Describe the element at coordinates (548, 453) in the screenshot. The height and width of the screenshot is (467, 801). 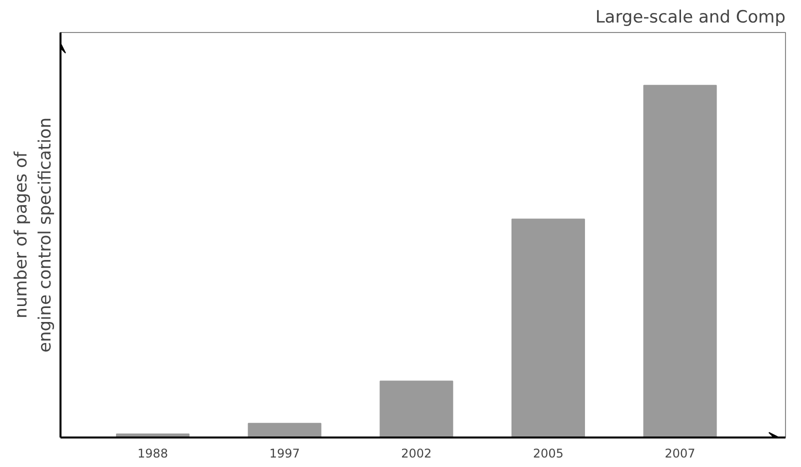
I see `x-tick-label: 2005` at that location.